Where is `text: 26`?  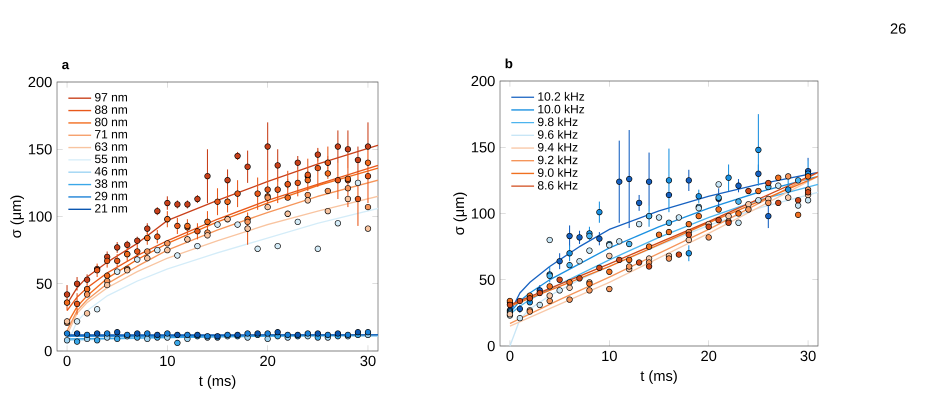
text: 26 is located at coordinates (898, 28).